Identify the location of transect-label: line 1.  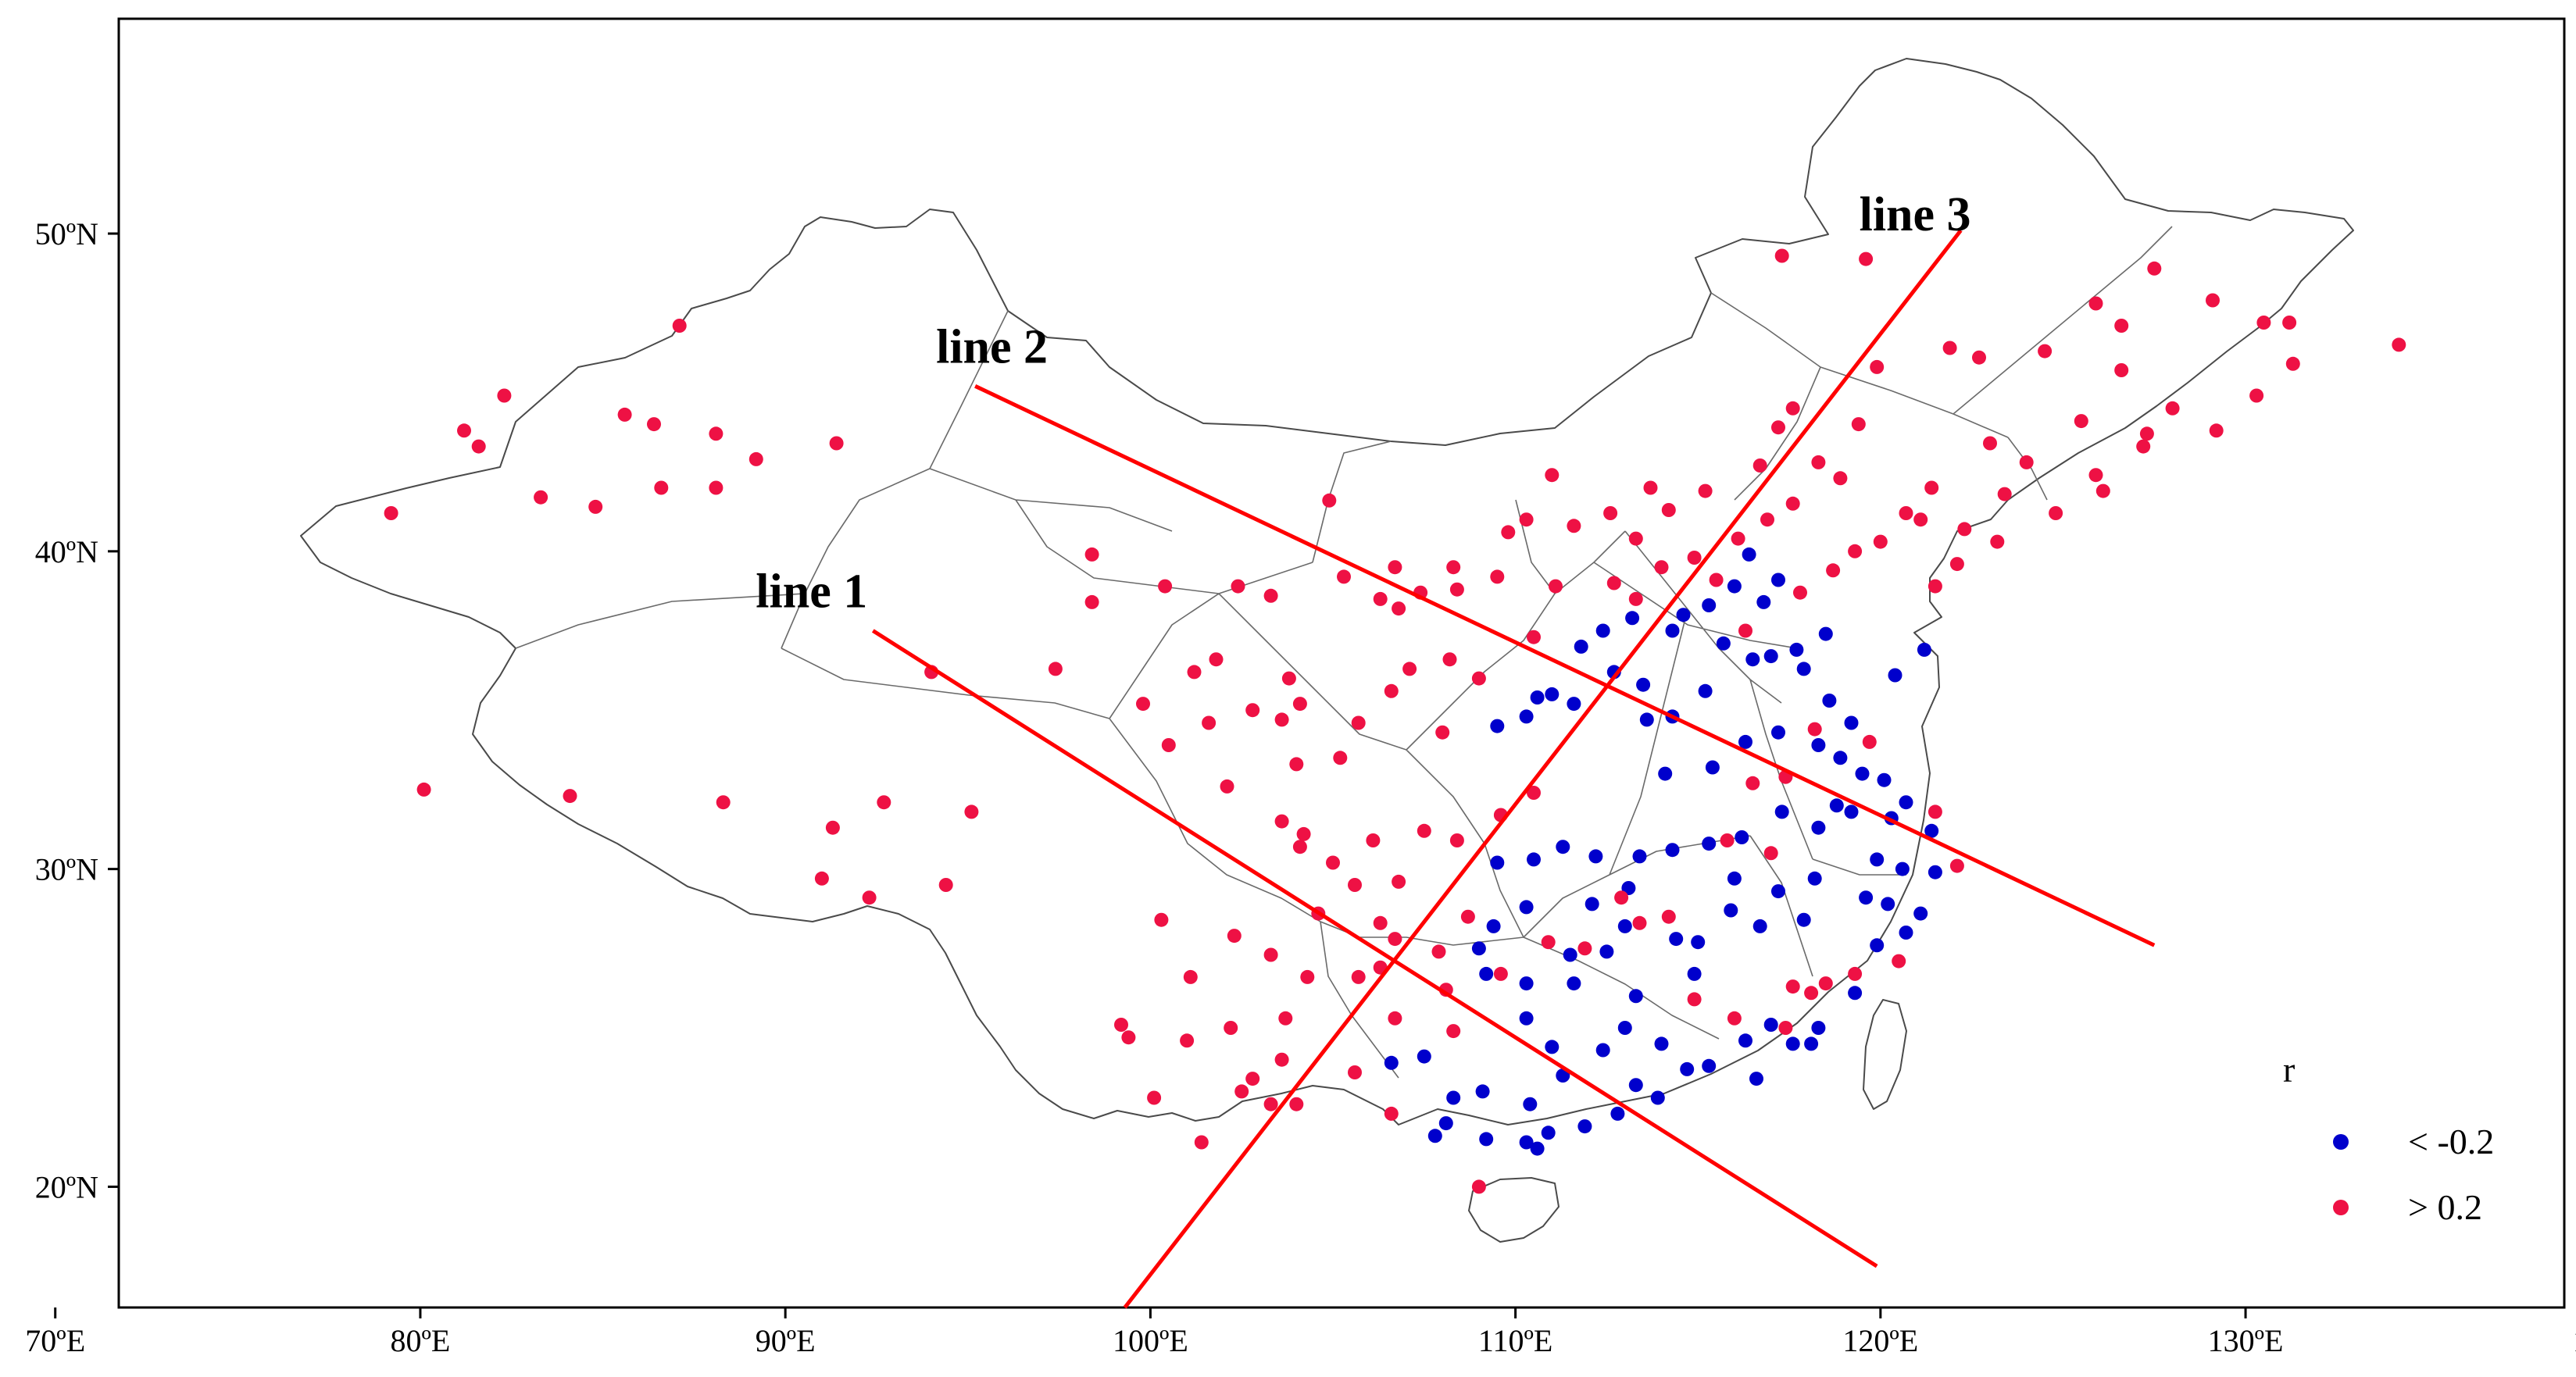
(812, 592).